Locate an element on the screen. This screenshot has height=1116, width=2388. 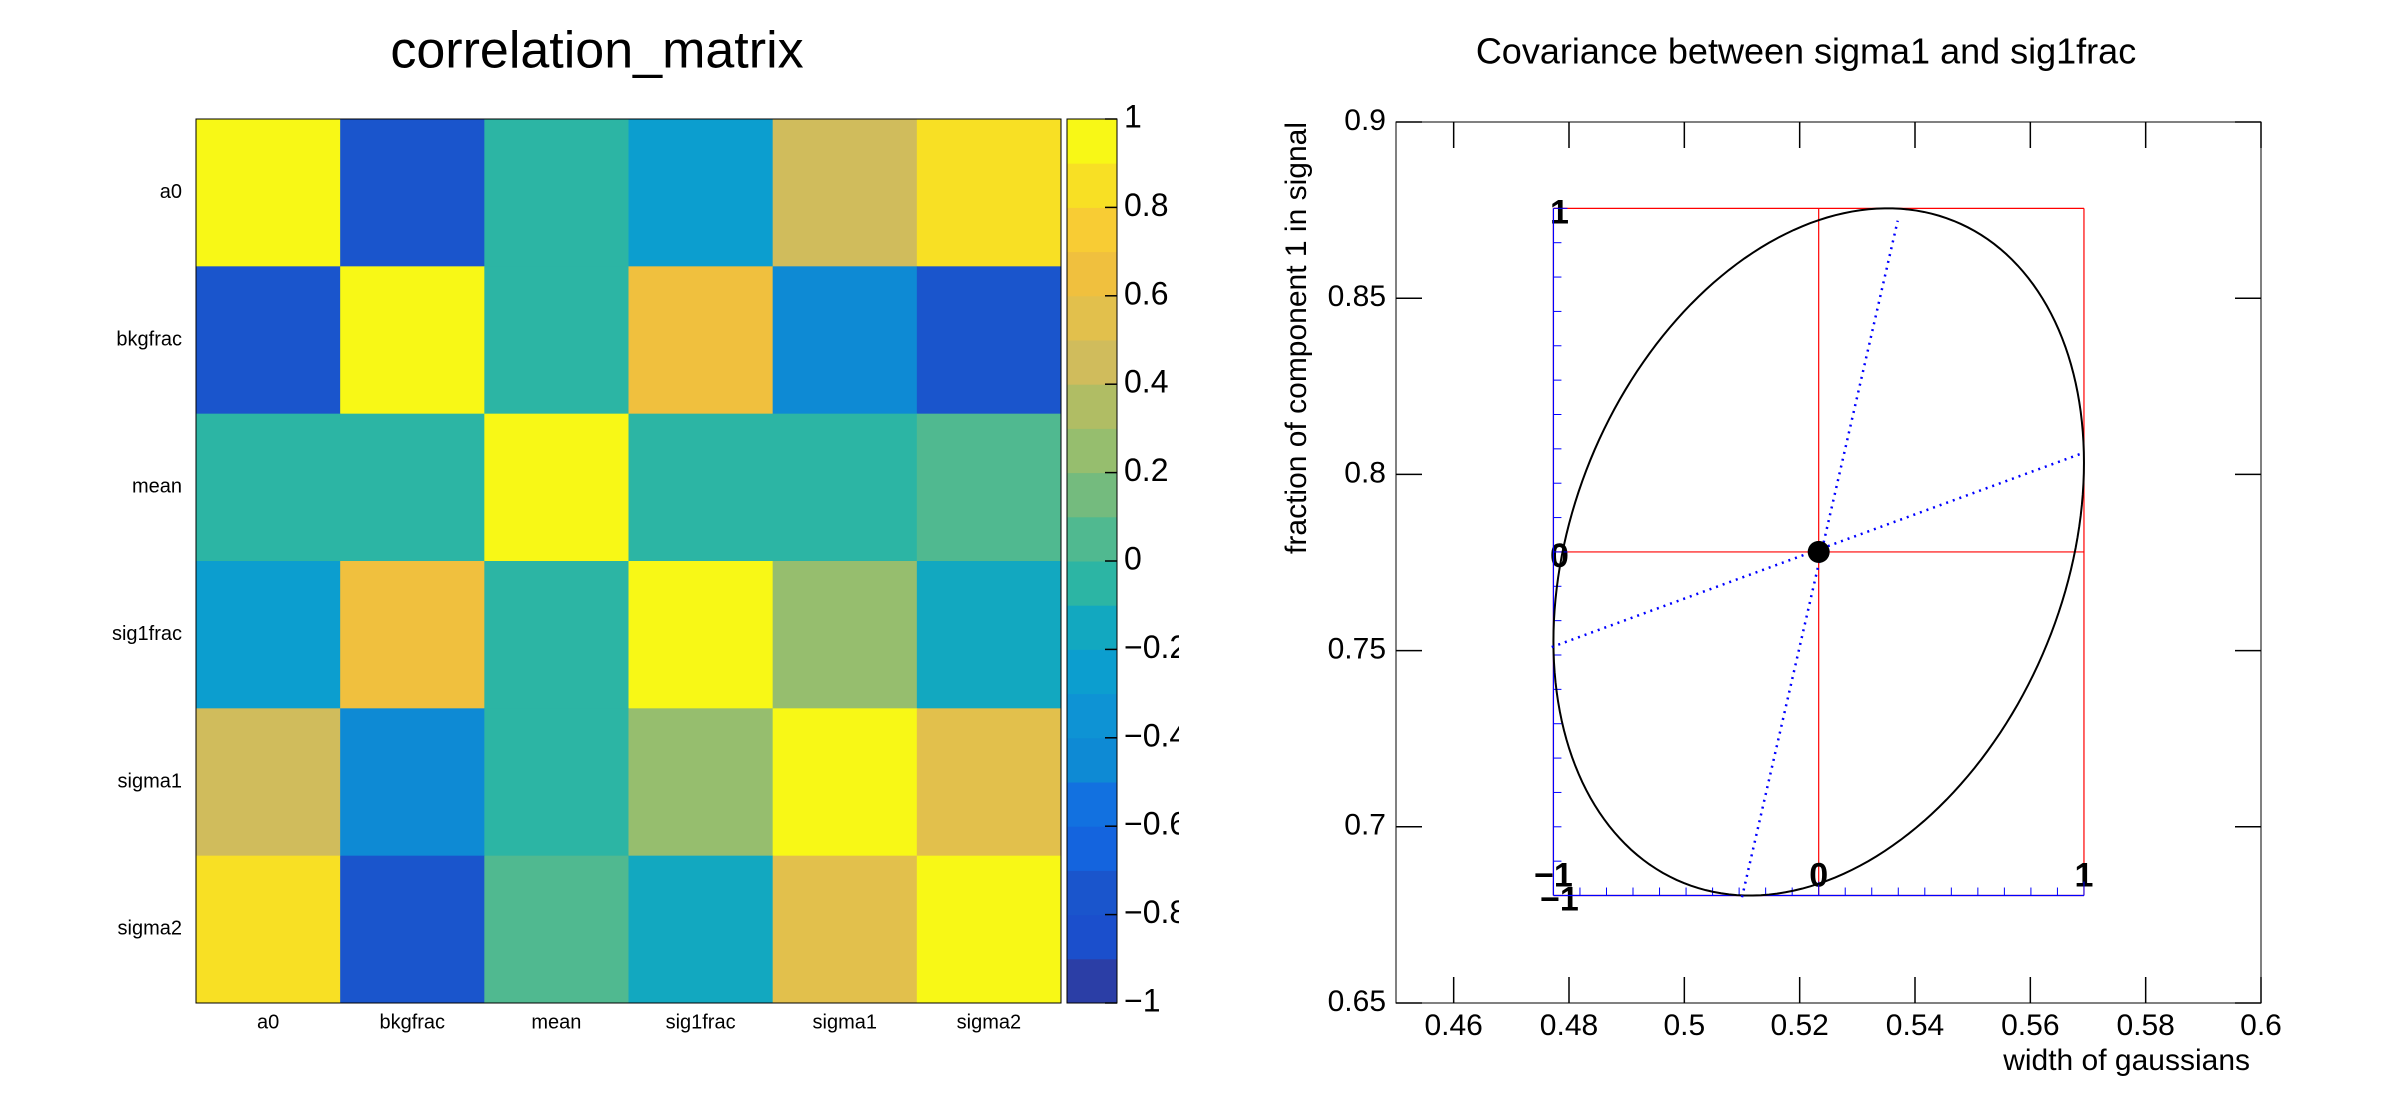
chart-title: correlation_matrix is located at coordinates (596, 51).